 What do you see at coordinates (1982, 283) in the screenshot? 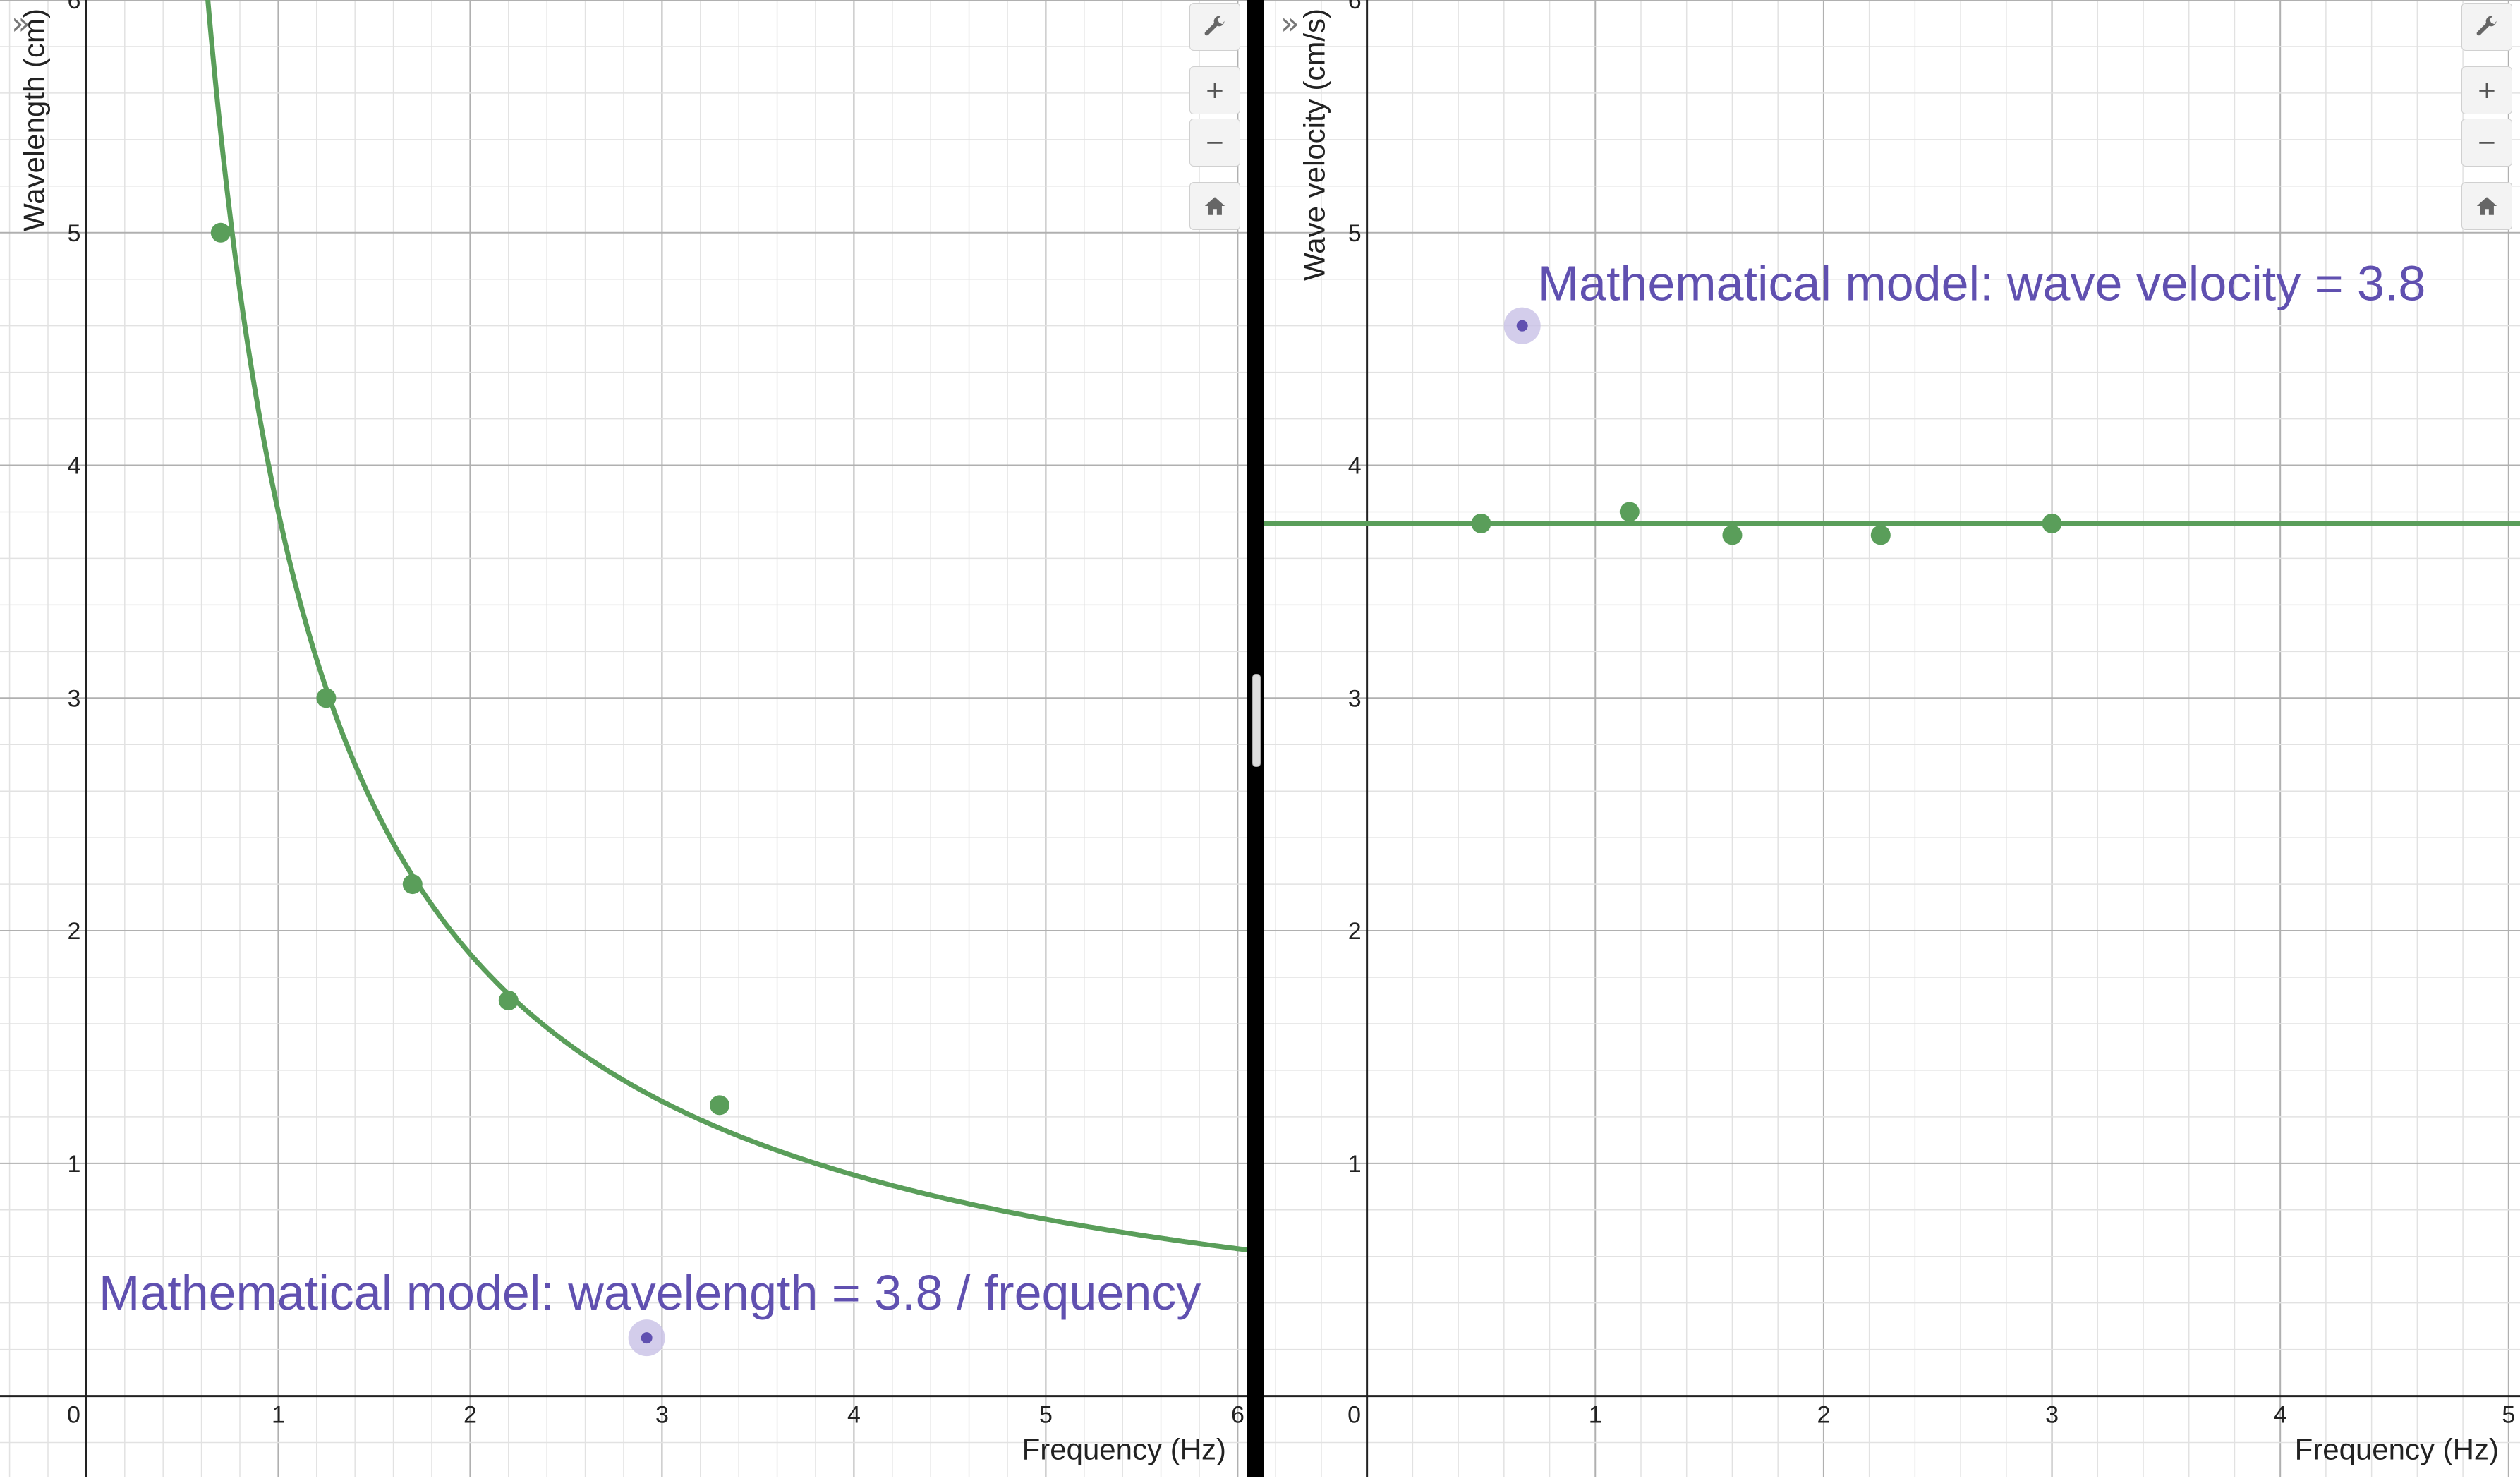
I see `model-annotation-label: Mathematical model: wave velocity = 3.8` at bounding box center [1982, 283].